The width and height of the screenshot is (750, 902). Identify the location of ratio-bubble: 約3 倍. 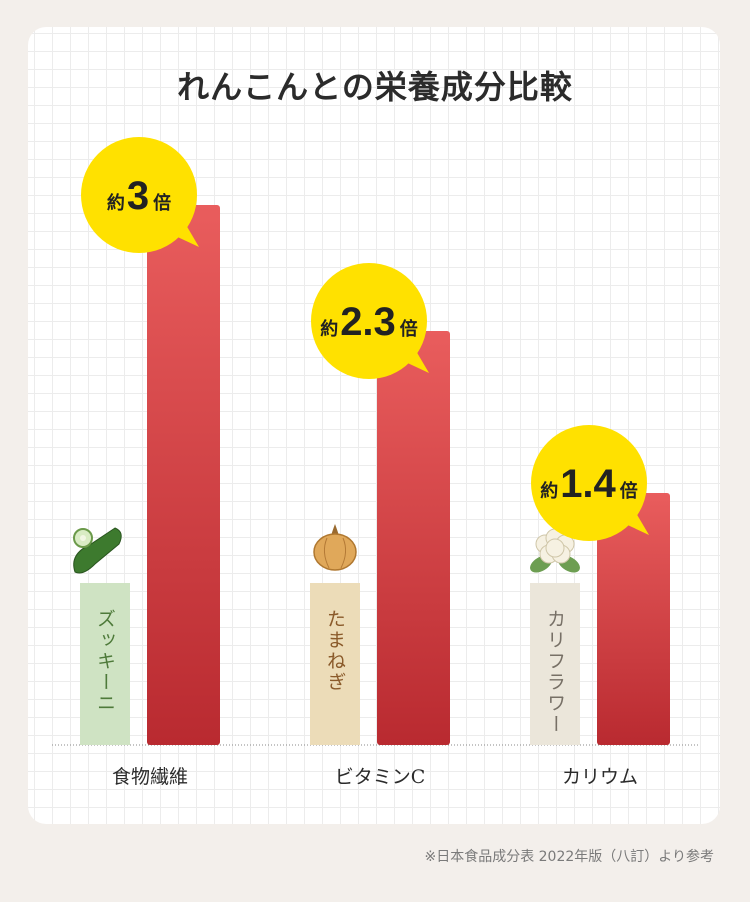
(140, 195).